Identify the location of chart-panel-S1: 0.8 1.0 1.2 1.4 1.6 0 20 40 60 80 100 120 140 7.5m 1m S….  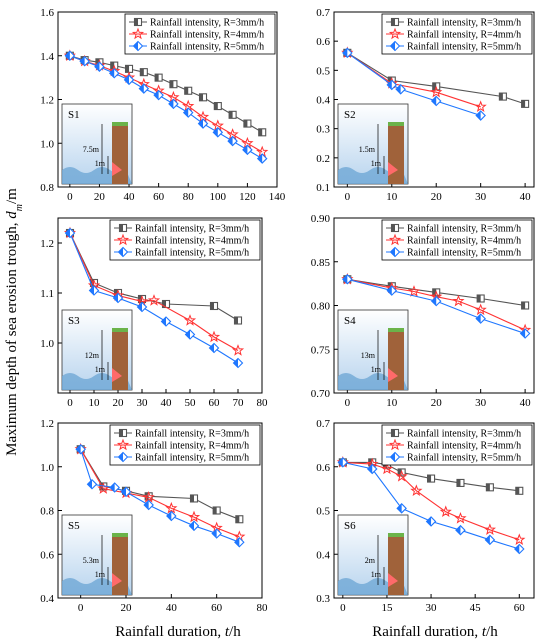
(163, 105).